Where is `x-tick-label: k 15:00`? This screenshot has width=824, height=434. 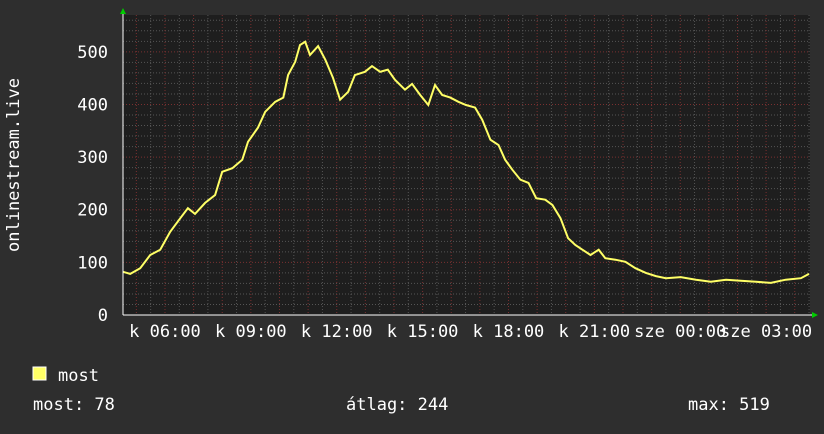
x-tick-label: k 15:00 is located at coordinates (423, 332).